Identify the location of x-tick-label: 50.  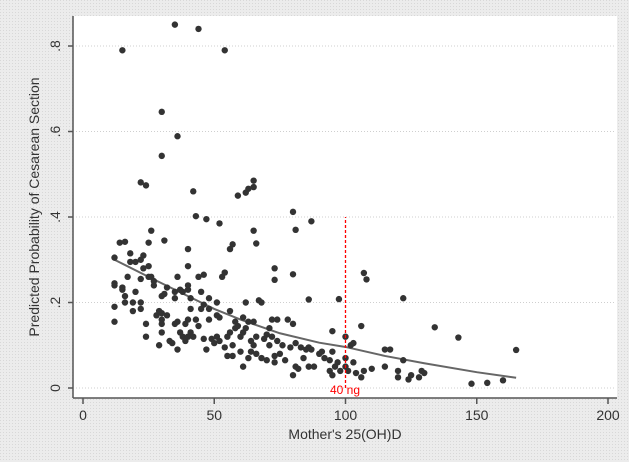
(214, 415).